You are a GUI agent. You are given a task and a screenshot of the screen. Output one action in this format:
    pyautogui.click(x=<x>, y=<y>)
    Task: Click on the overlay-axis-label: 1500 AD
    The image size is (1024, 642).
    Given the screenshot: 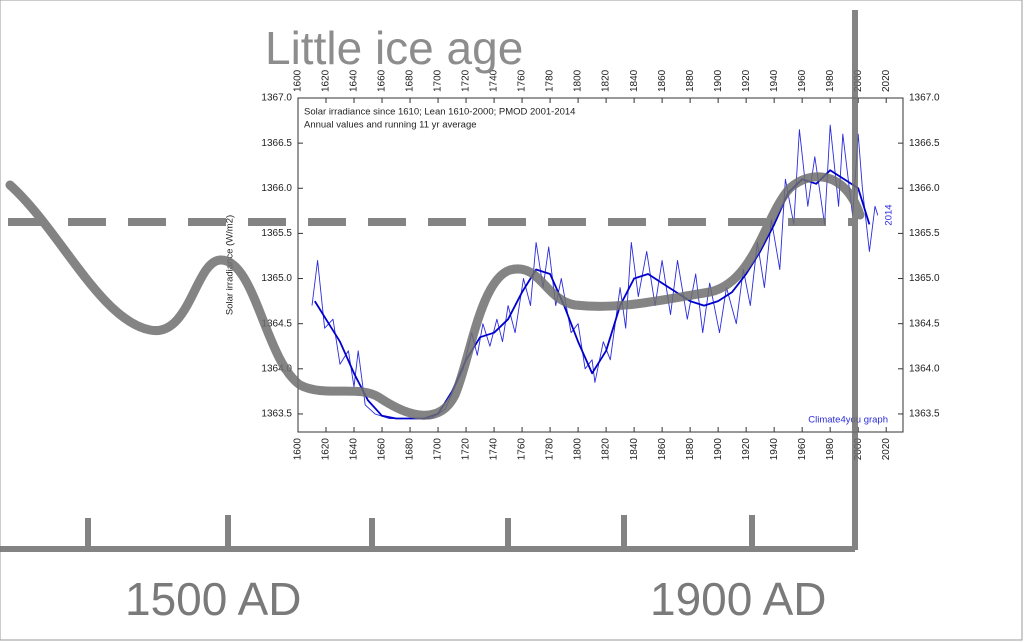 What is the action you would take?
    pyautogui.click(x=213, y=599)
    